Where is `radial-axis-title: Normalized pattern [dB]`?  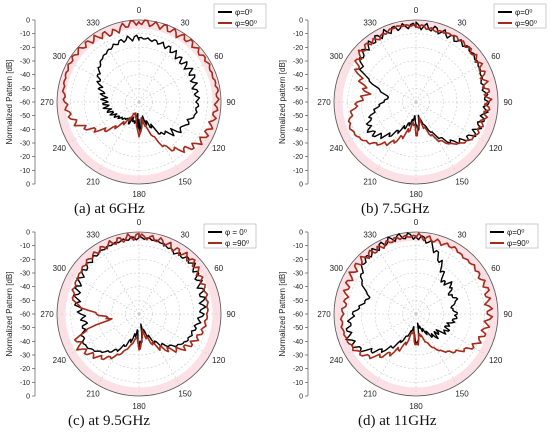
radial-axis-title: Normalized pattern [dB] is located at coordinates (282, 102).